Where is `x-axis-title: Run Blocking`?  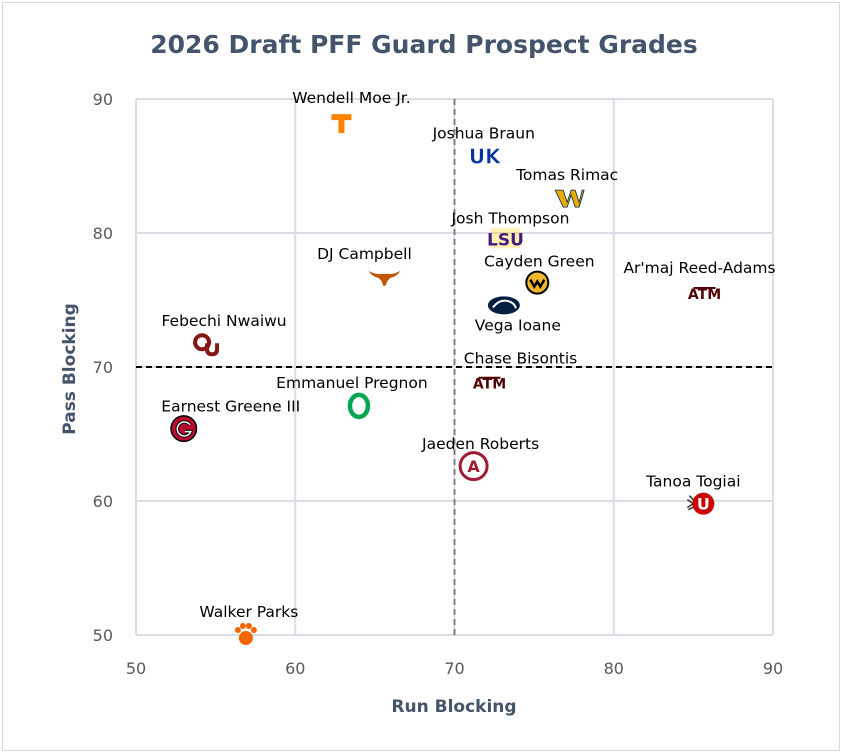
x-axis-title: Run Blocking is located at coordinates (453, 707).